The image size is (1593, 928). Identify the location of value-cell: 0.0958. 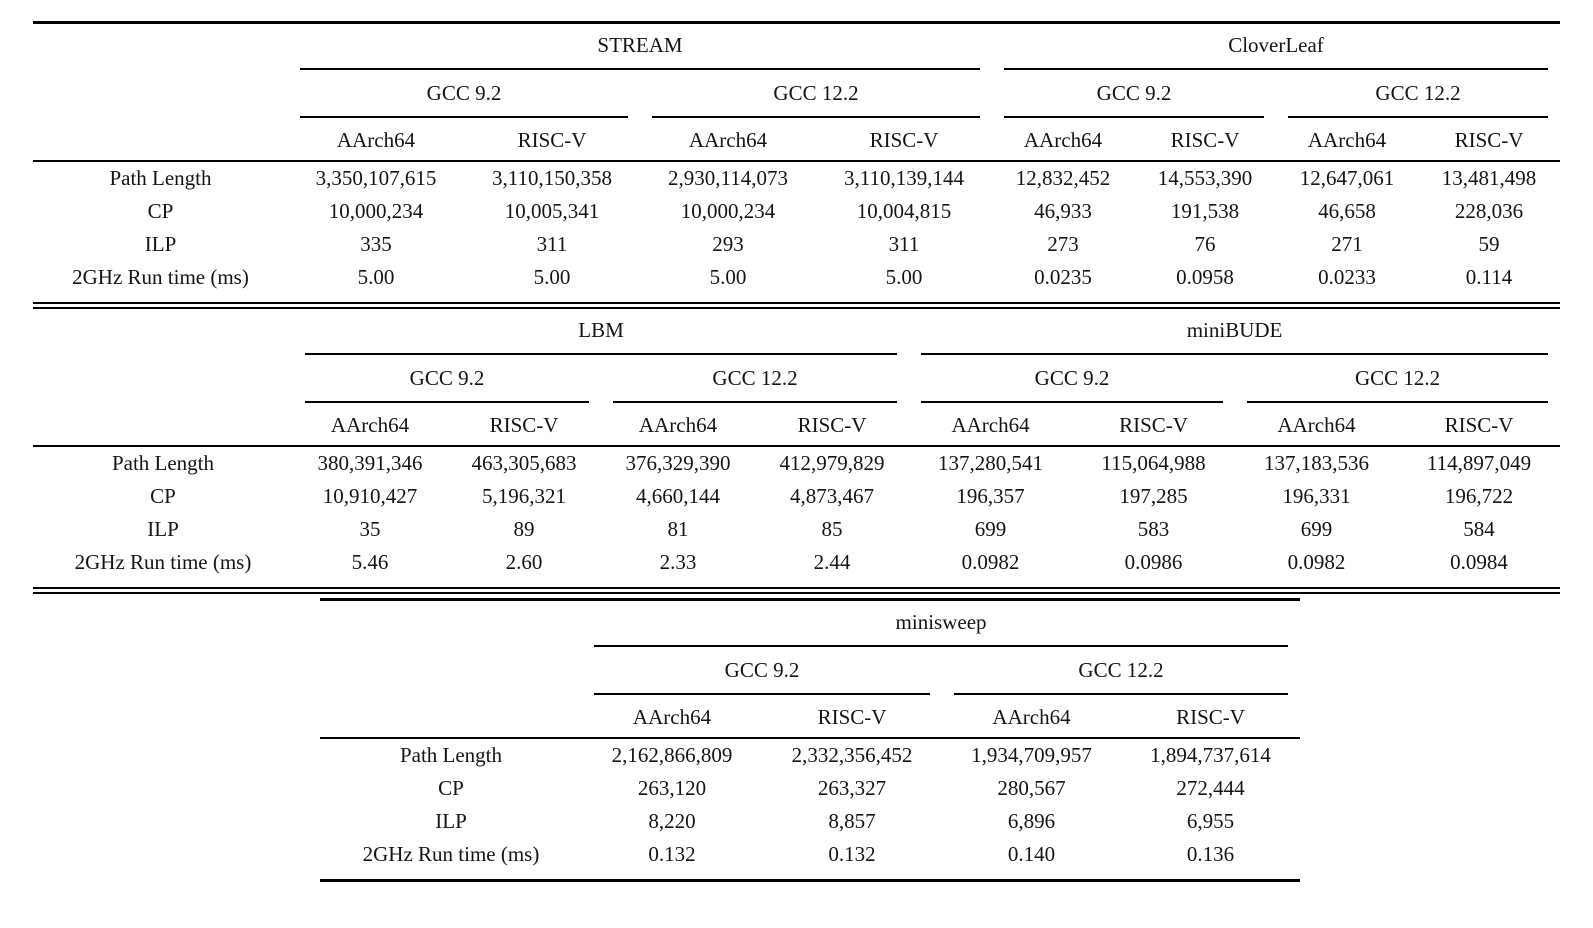
(1205, 277).